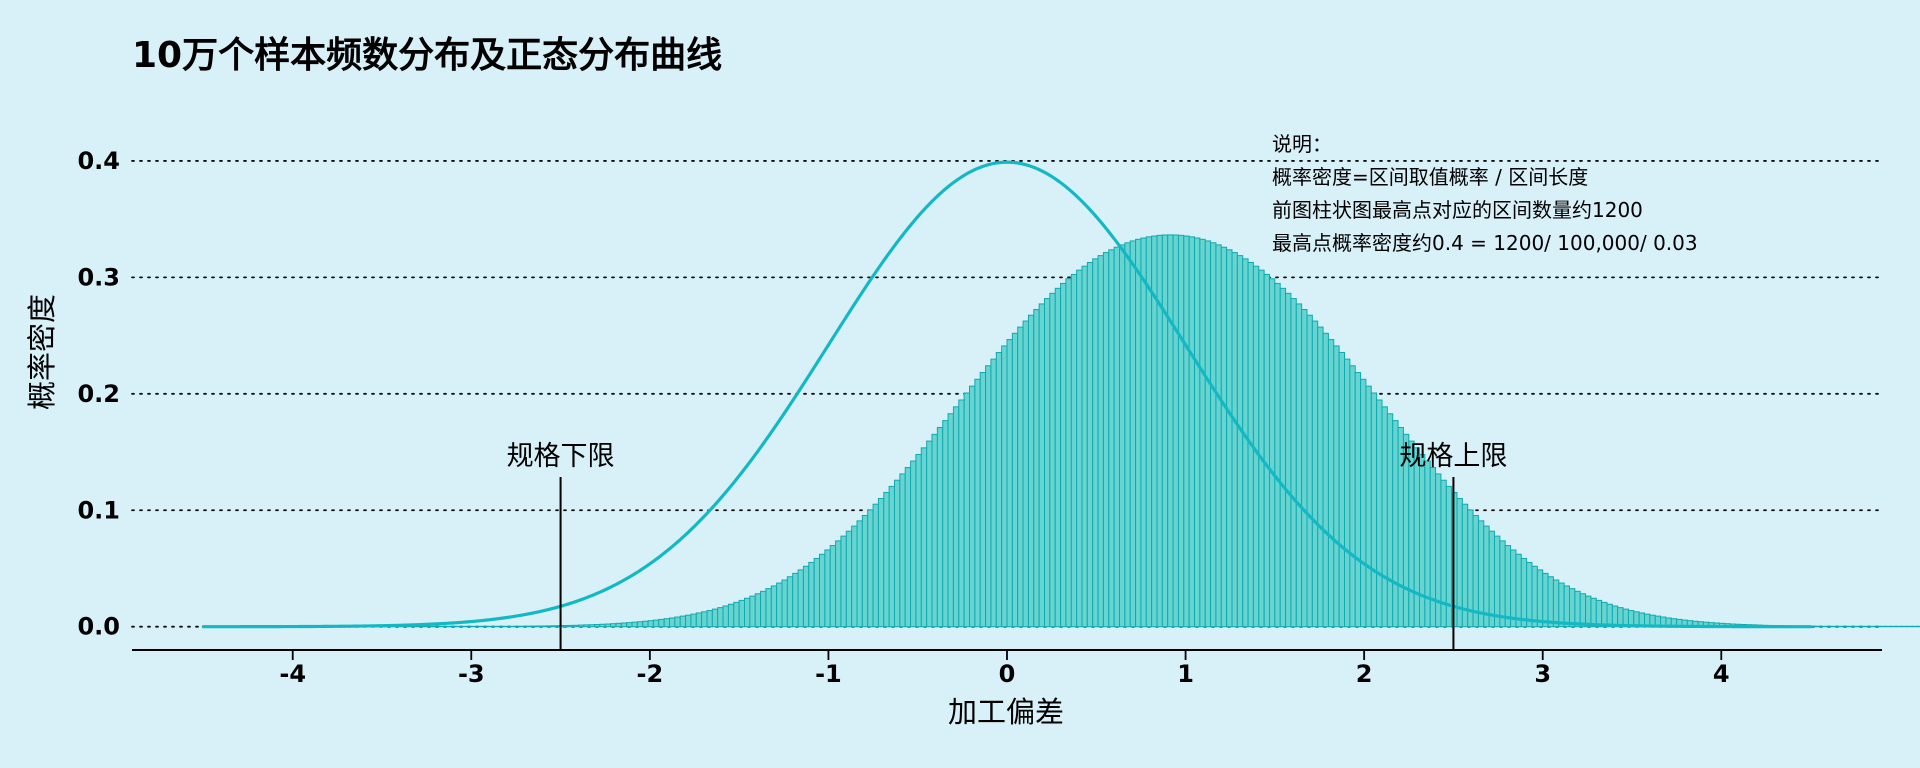  I want to click on chart-title: 10万个样本频数分布及正态分布曲线, so click(427, 55).